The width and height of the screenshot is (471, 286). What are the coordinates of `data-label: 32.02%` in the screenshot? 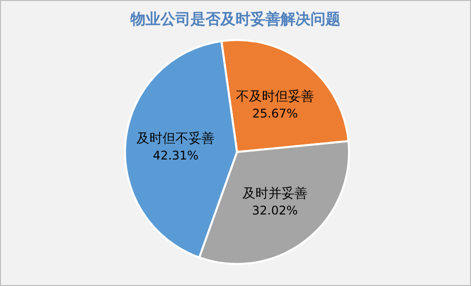 It's located at (275, 211).